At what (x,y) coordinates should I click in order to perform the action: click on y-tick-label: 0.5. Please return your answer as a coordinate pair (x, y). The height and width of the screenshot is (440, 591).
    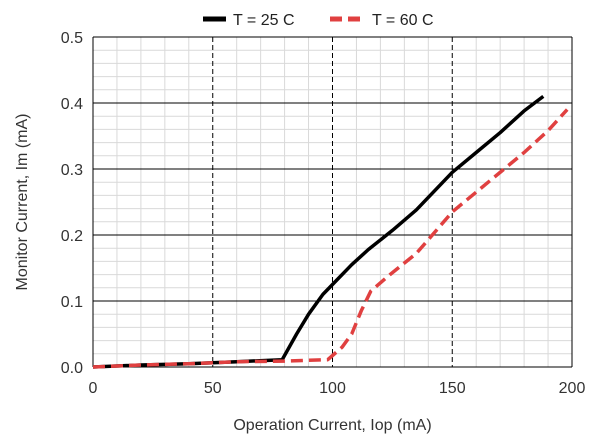
    Looking at the image, I should click on (72, 38).